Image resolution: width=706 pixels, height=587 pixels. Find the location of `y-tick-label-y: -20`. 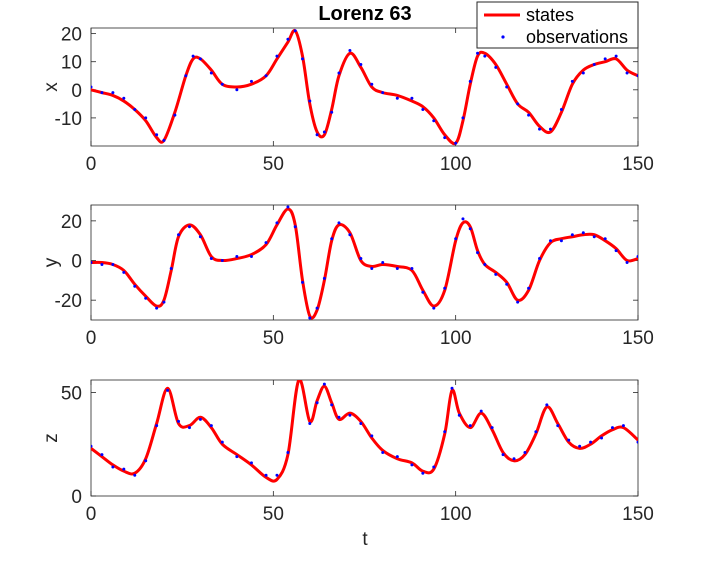

y-tick-label-y: -20 is located at coordinates (68, 301).